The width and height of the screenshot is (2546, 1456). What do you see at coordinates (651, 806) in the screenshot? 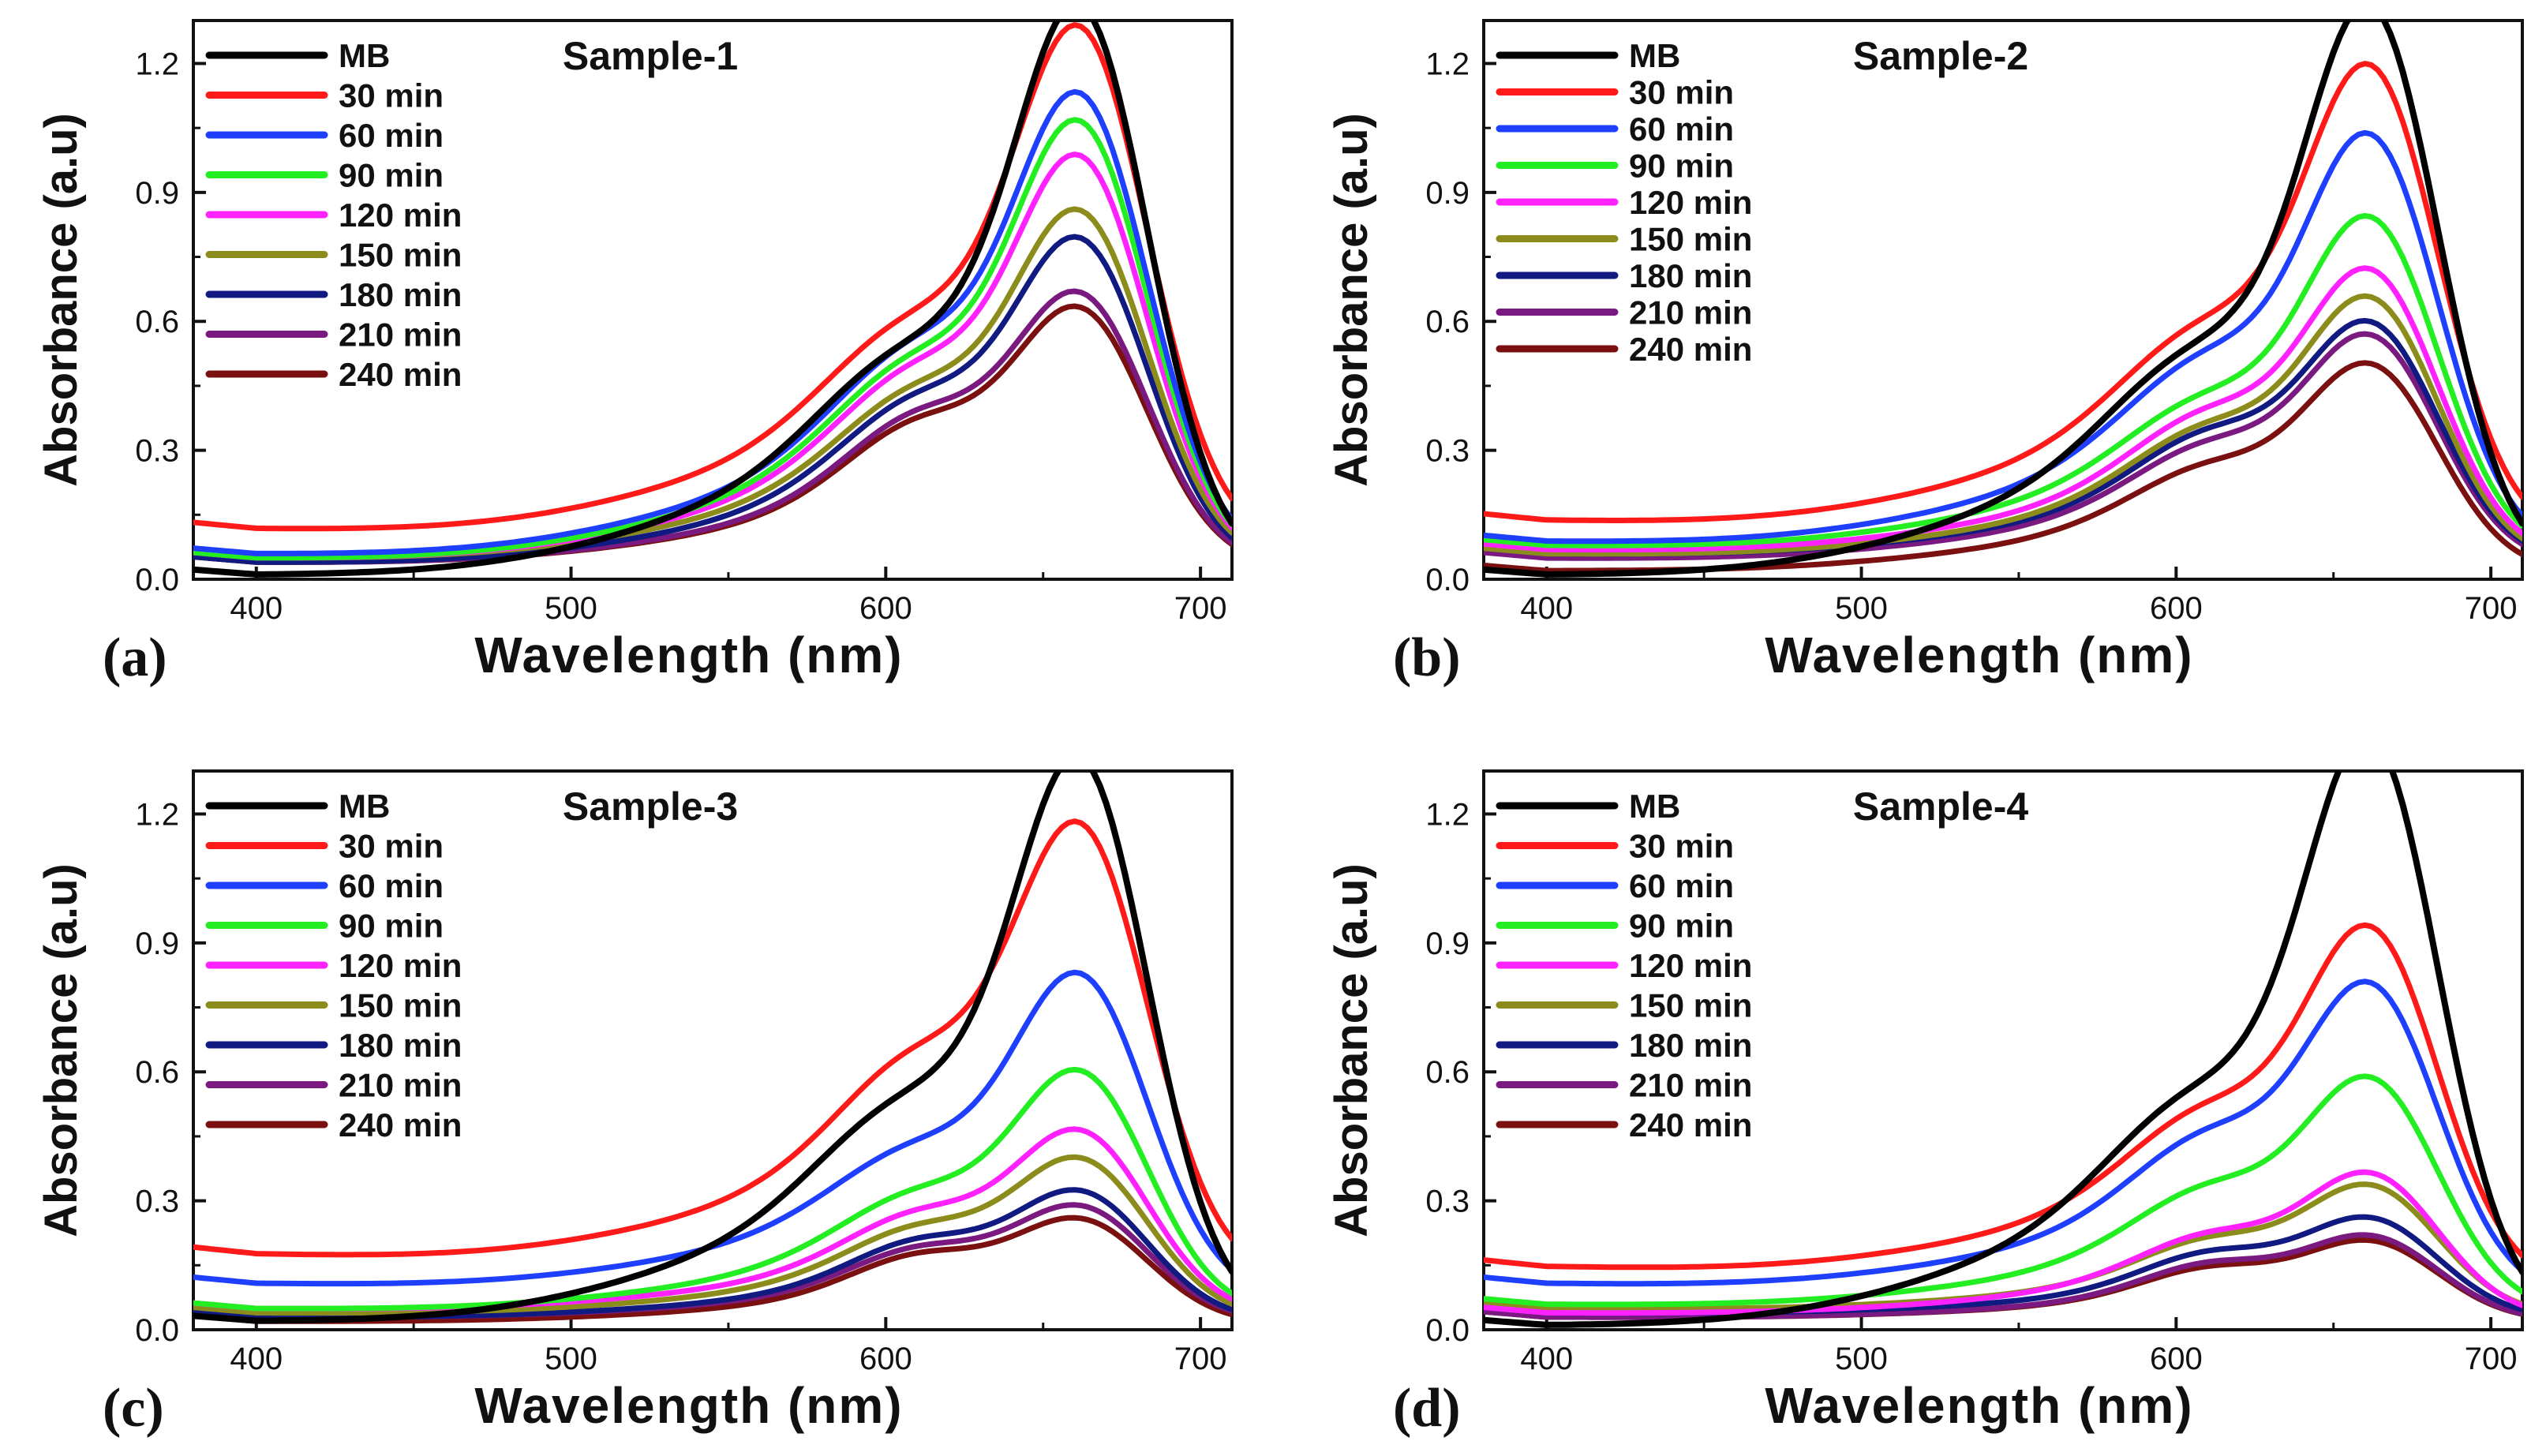
I see `chart-title: Sample-3` at bounding box center [651, 806].